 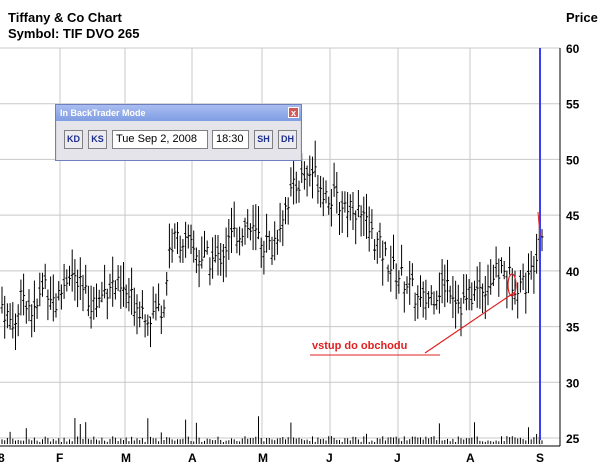 I want to click on backtrader-title-bar: In BackTrader Mode x, so click(x=178, y=113).